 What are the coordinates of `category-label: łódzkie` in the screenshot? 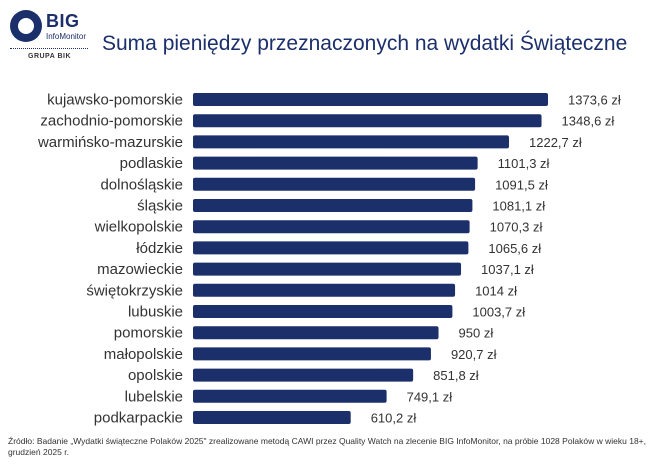 It's located at (159, 248).